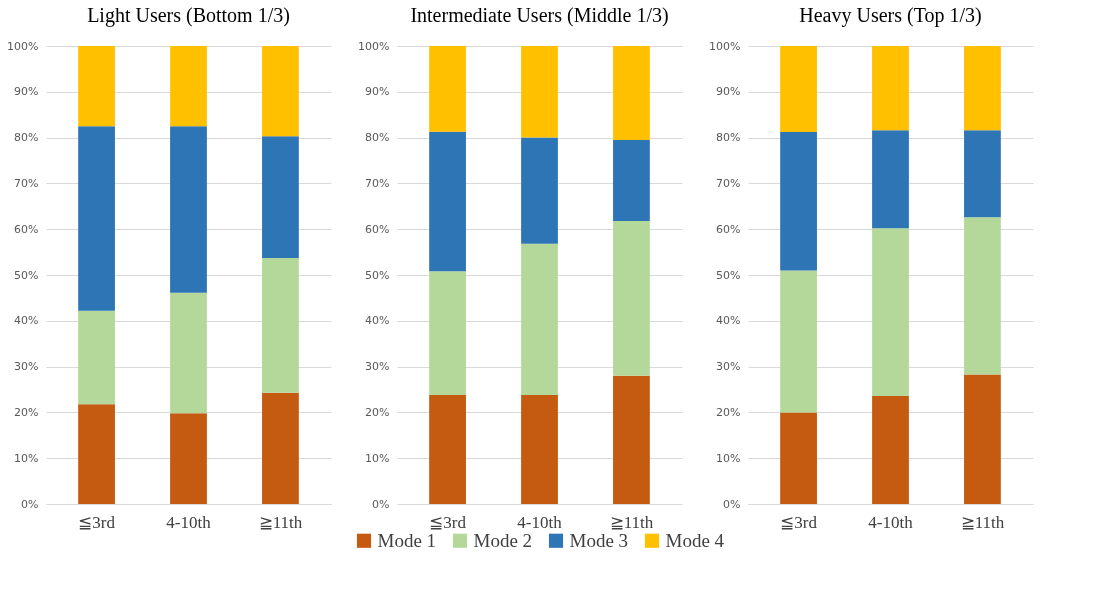 The width and height of the screenshot is (1111, 598). Describe the element at coordinates (539, 15) in the screenshot. I see `chart-title: Intermediate Users (Middle 1/3)` at that location.